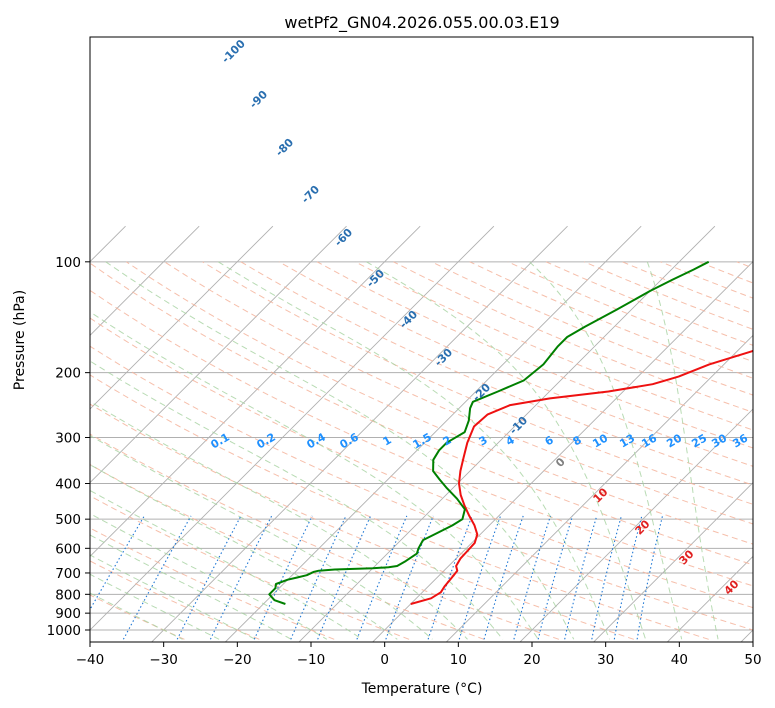  Describe the element at coordinates (605, 660) in the screenshot. I see `x-tick-label: 30` at that location.